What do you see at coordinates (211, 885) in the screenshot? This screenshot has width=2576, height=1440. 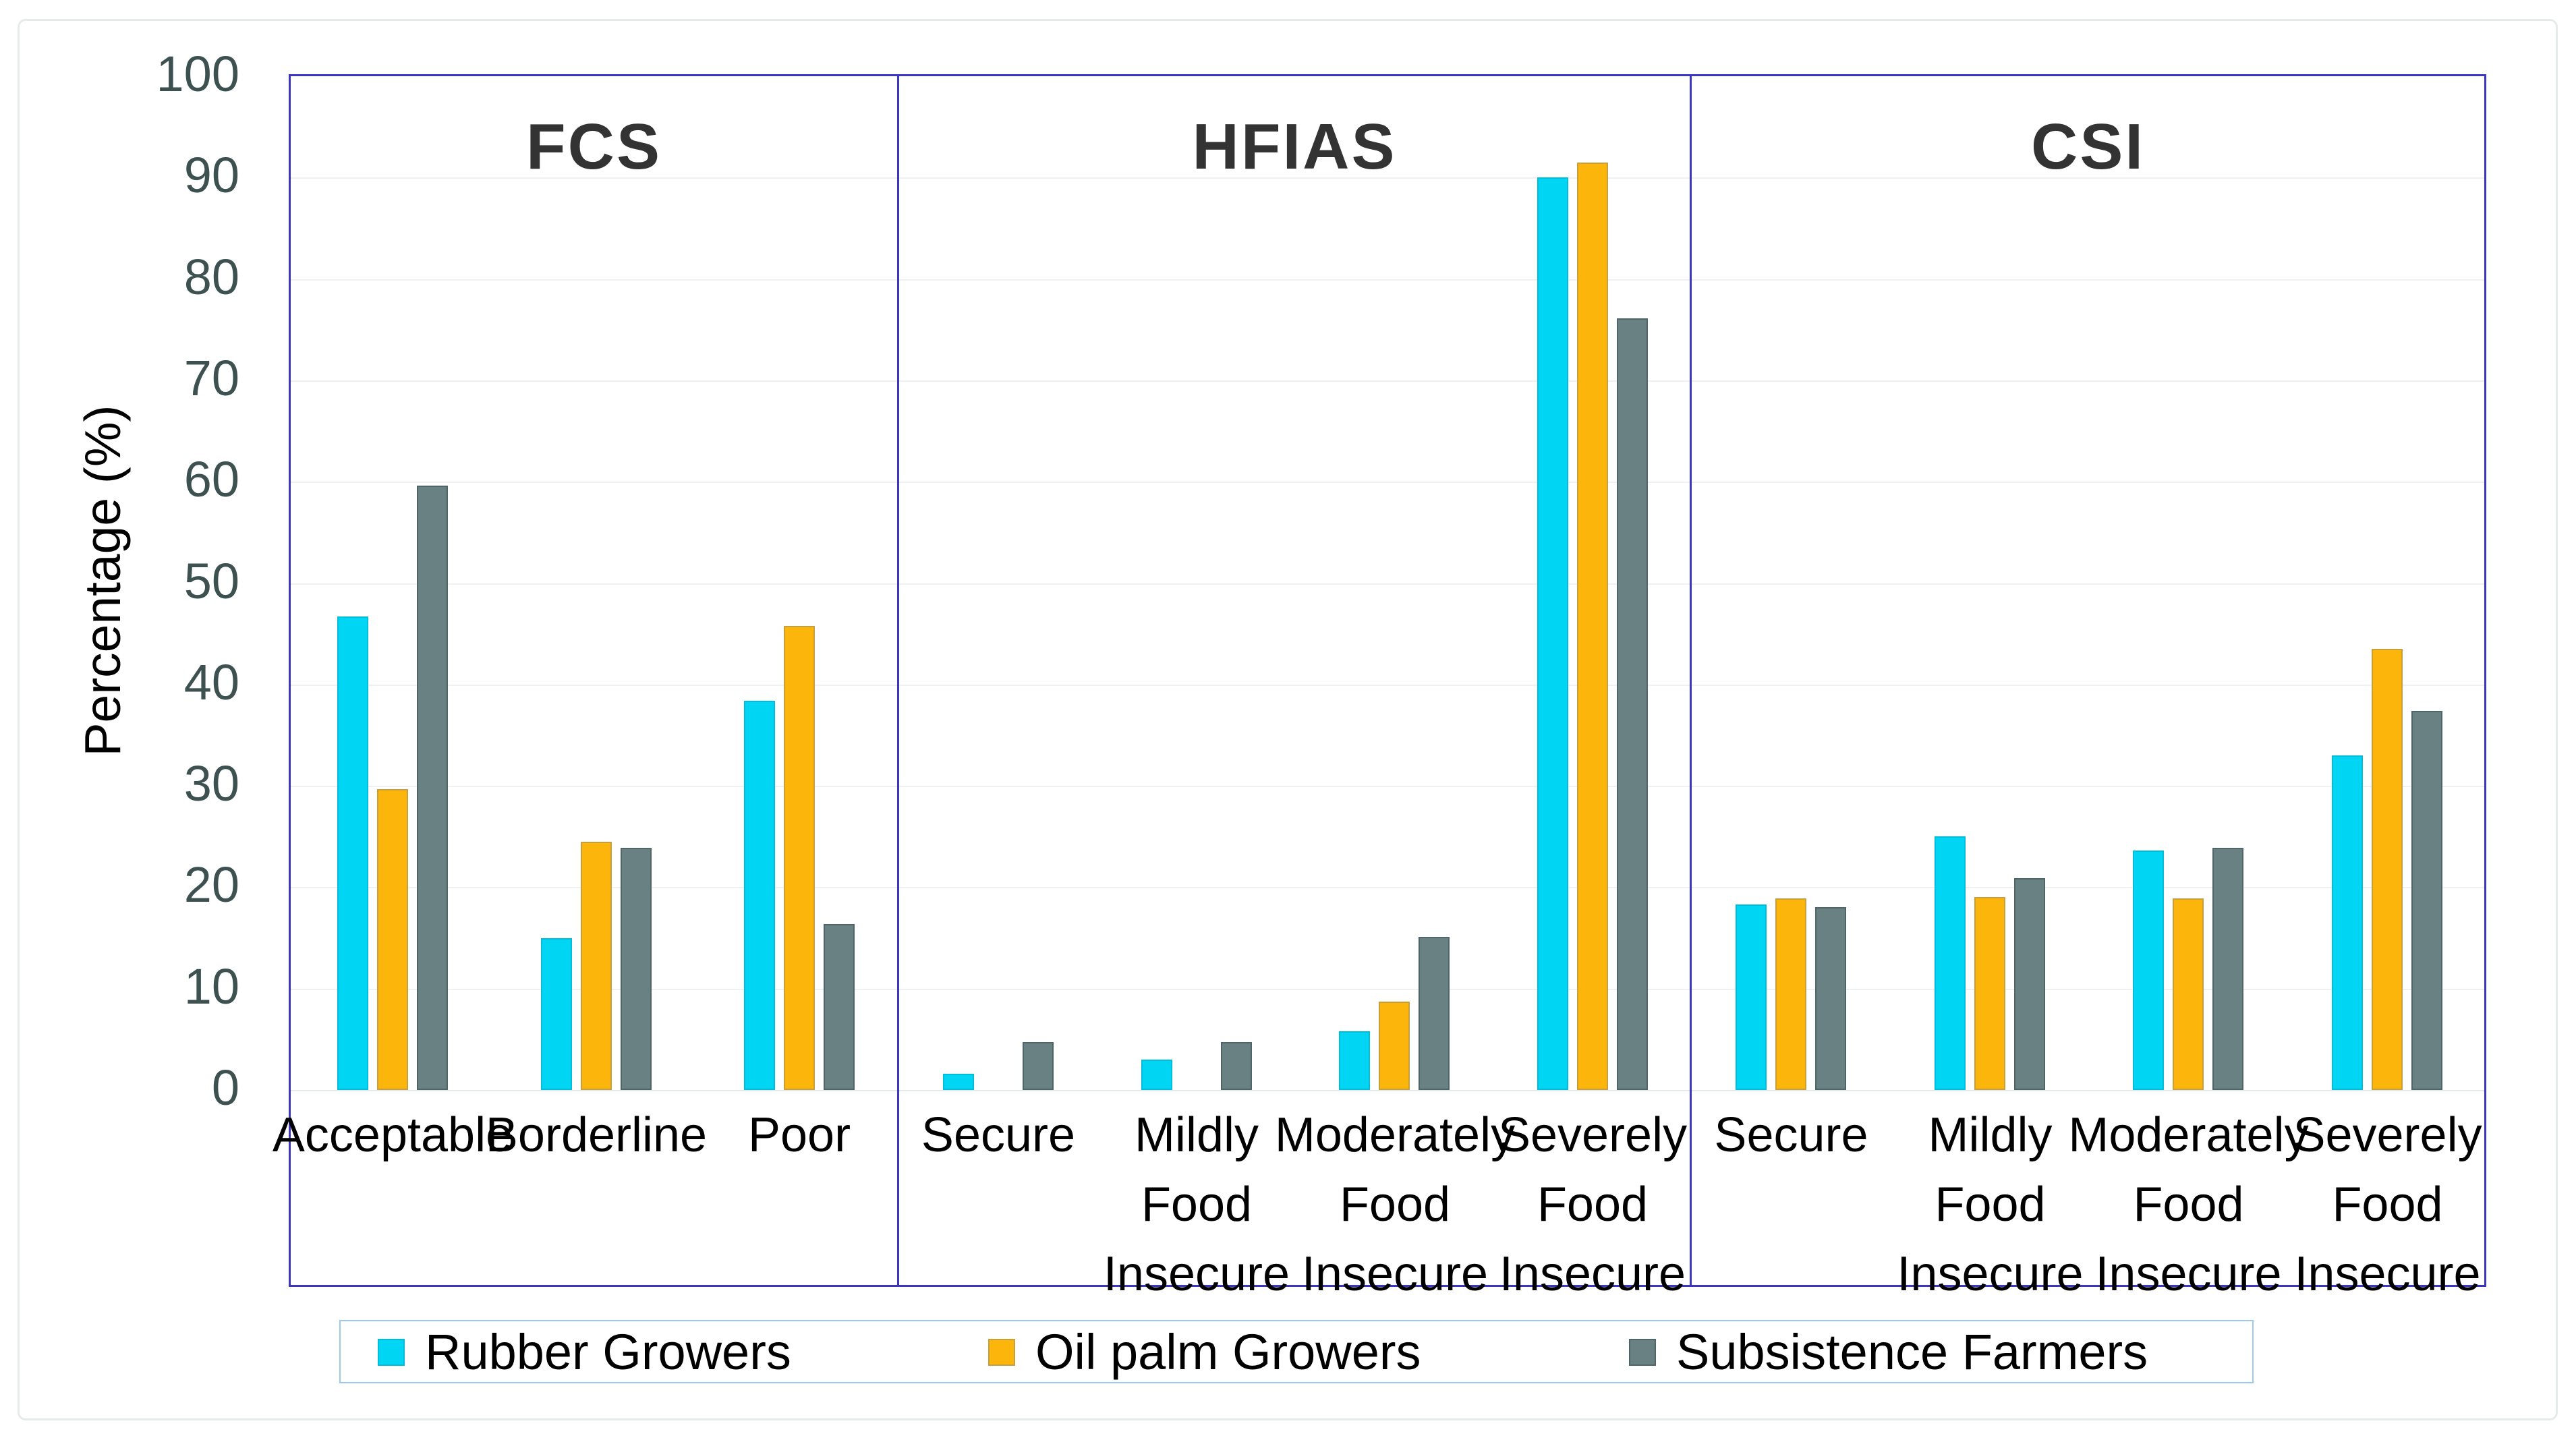 I see `y-tick-label: 20` at bounding box center [211, 885].